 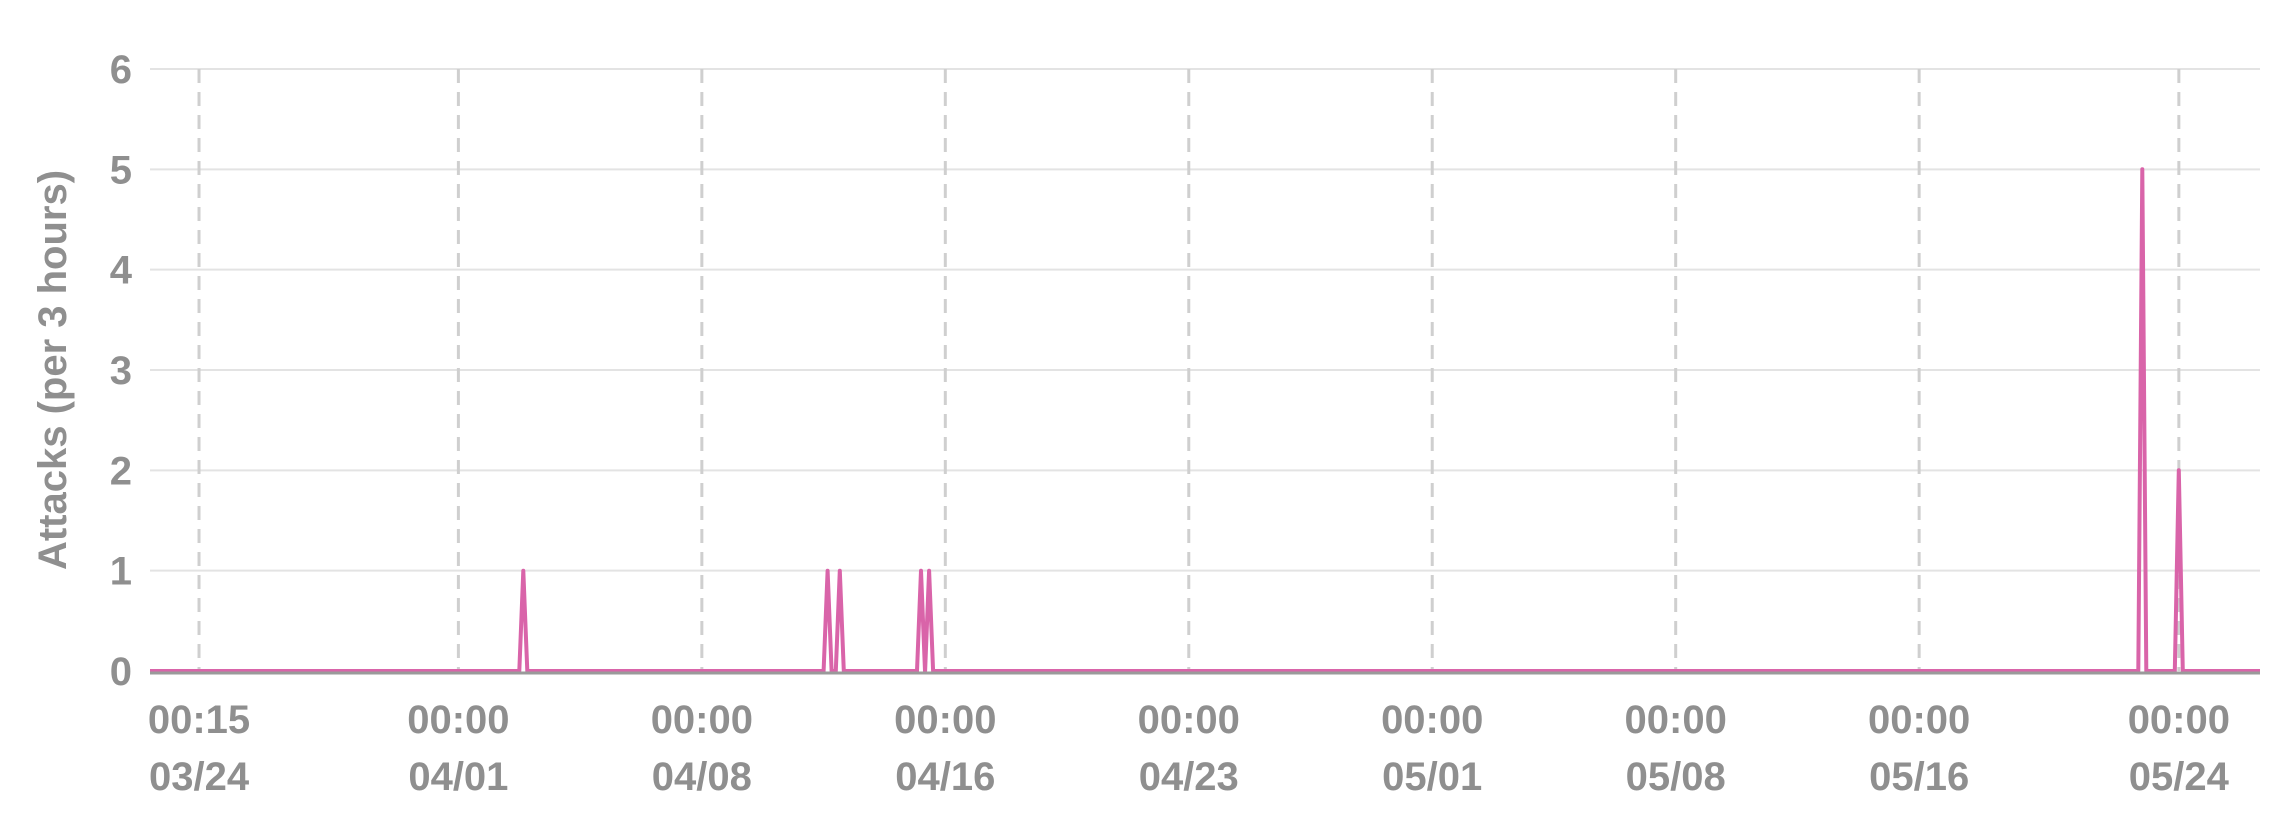 What do you see at coordinates (121, 70) in the screenshot?
I see `y-tick-label: 6` at bounding box center [121, 70].